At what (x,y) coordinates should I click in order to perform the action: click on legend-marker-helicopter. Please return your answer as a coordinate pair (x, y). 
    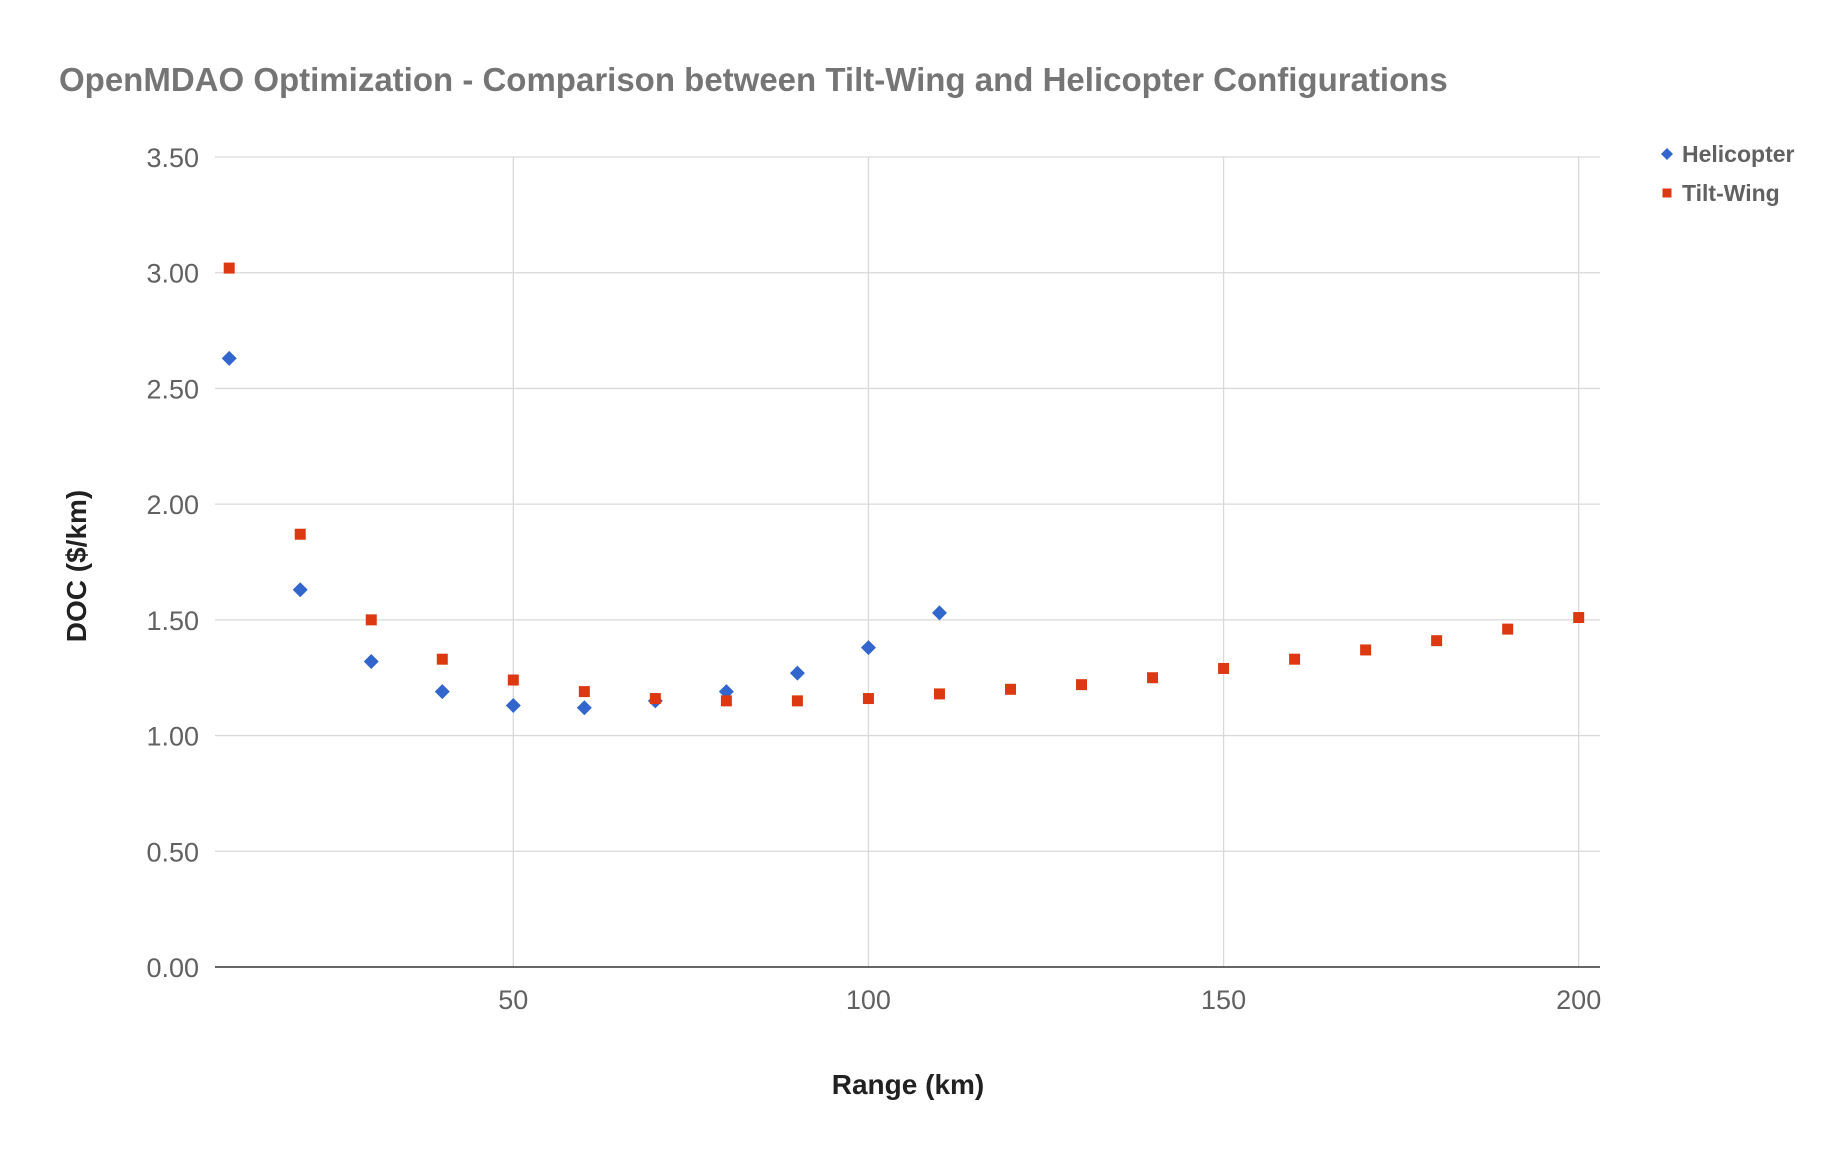
    Looking at the image, I should click on (1667, 154).